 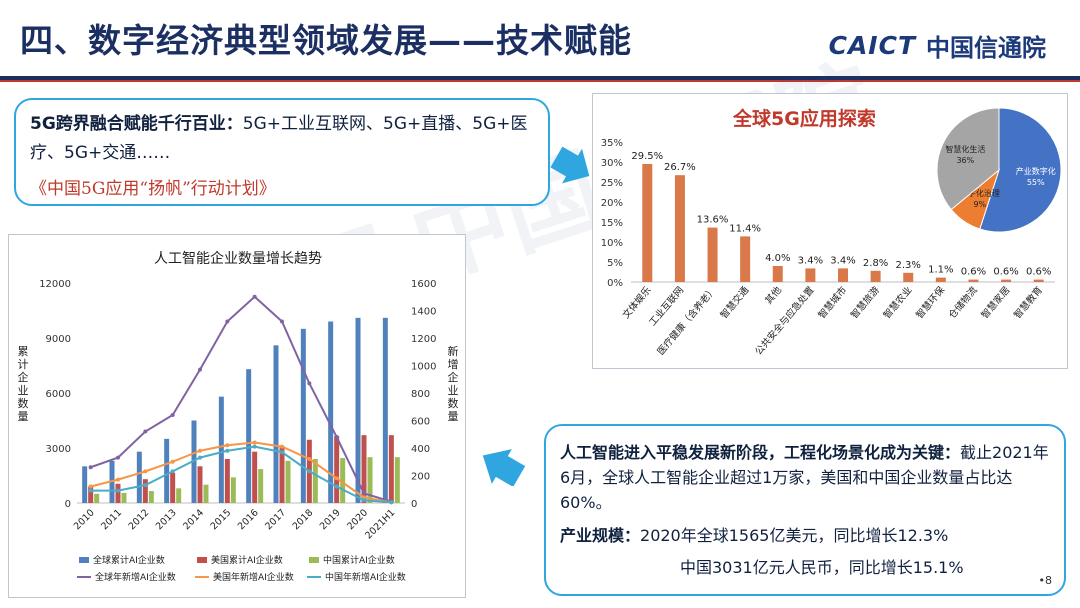 What do you see at coordinates (423, 284) in the screenshot?
I see `y-right-tick-label: 1600` at bounding box center [423, 284].